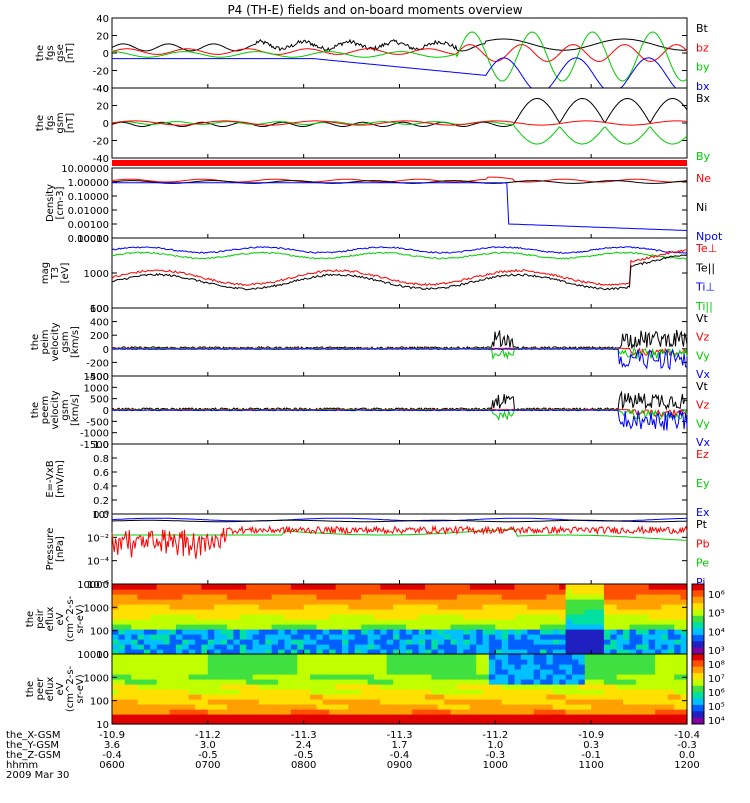 Image resolution: width=750 pixels, height=803 pixels. What do you see at coordinates (399, 179) in the screenshot?
I see `series-Ne` at bounding box center [399, 179].